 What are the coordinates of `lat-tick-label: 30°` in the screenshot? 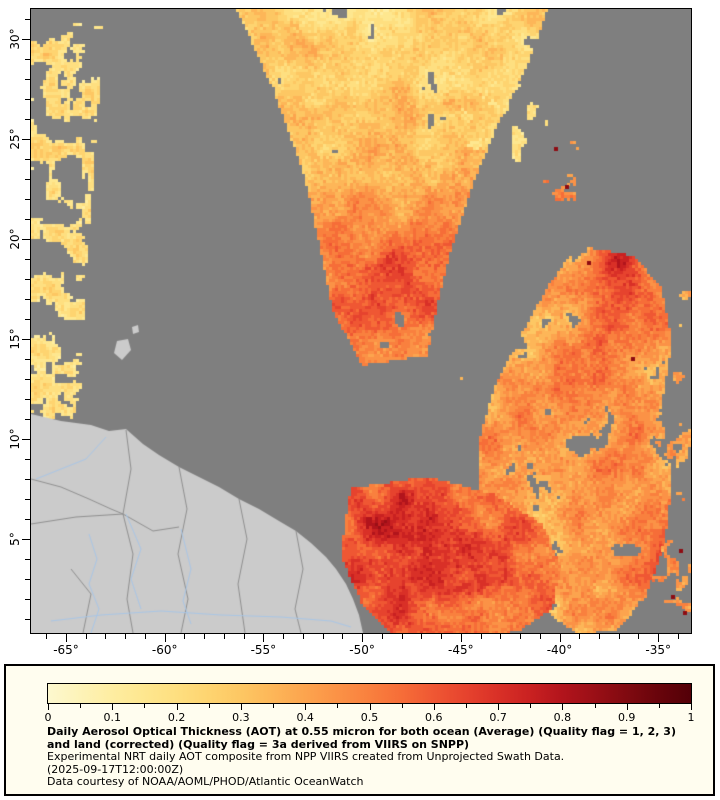 It's located at (15, 39).